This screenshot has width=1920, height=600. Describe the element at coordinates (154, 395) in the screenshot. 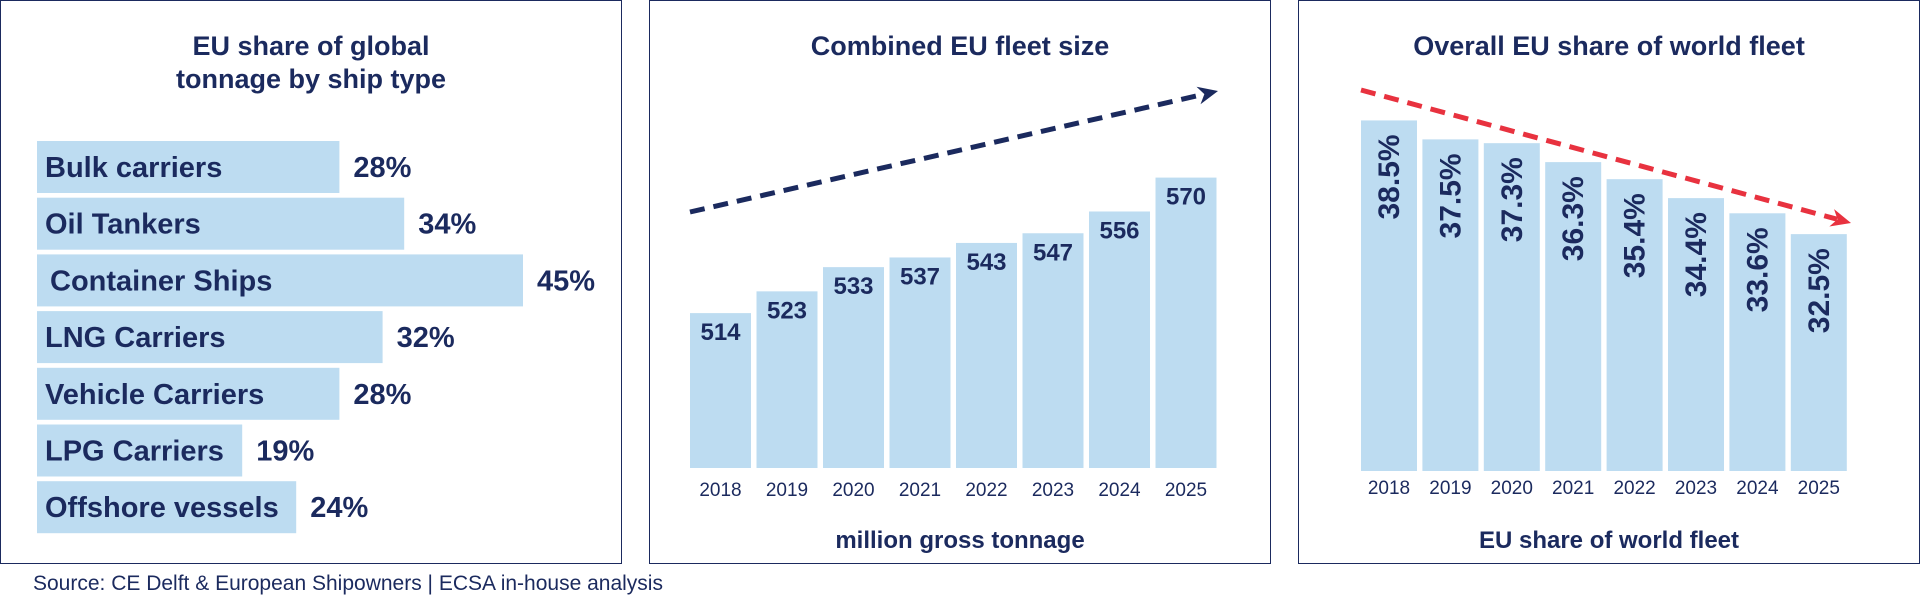

I see `ship-type-label: Vehicle Carriers` at that location.